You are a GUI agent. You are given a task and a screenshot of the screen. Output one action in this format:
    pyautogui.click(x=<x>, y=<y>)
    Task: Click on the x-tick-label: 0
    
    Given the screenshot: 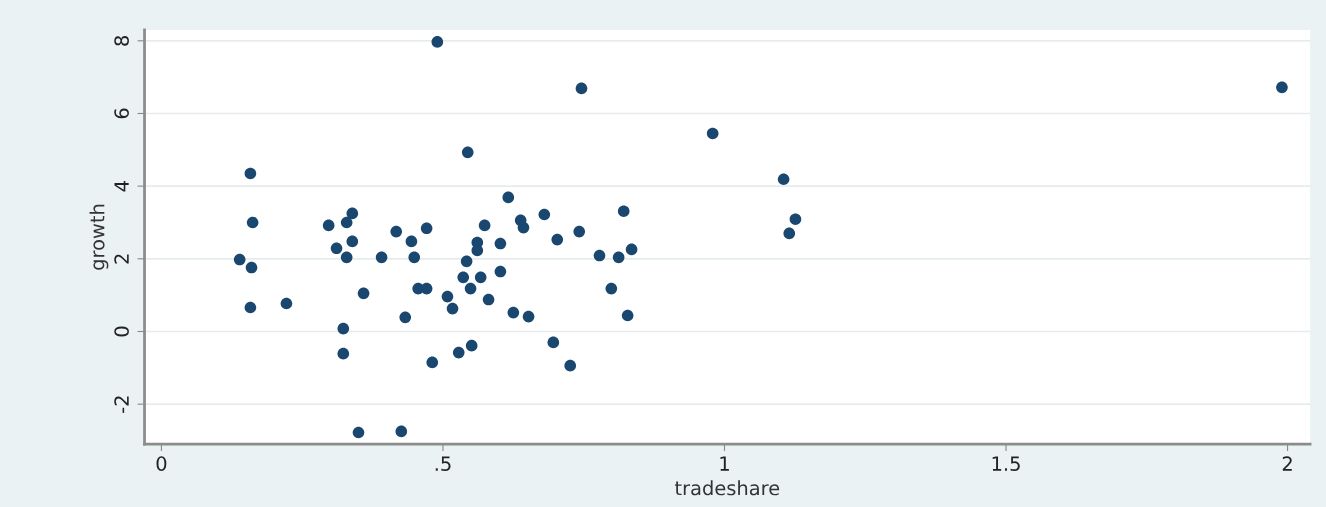 What is the action you would take?
    pyautogui.click(x=161, y=463)
    